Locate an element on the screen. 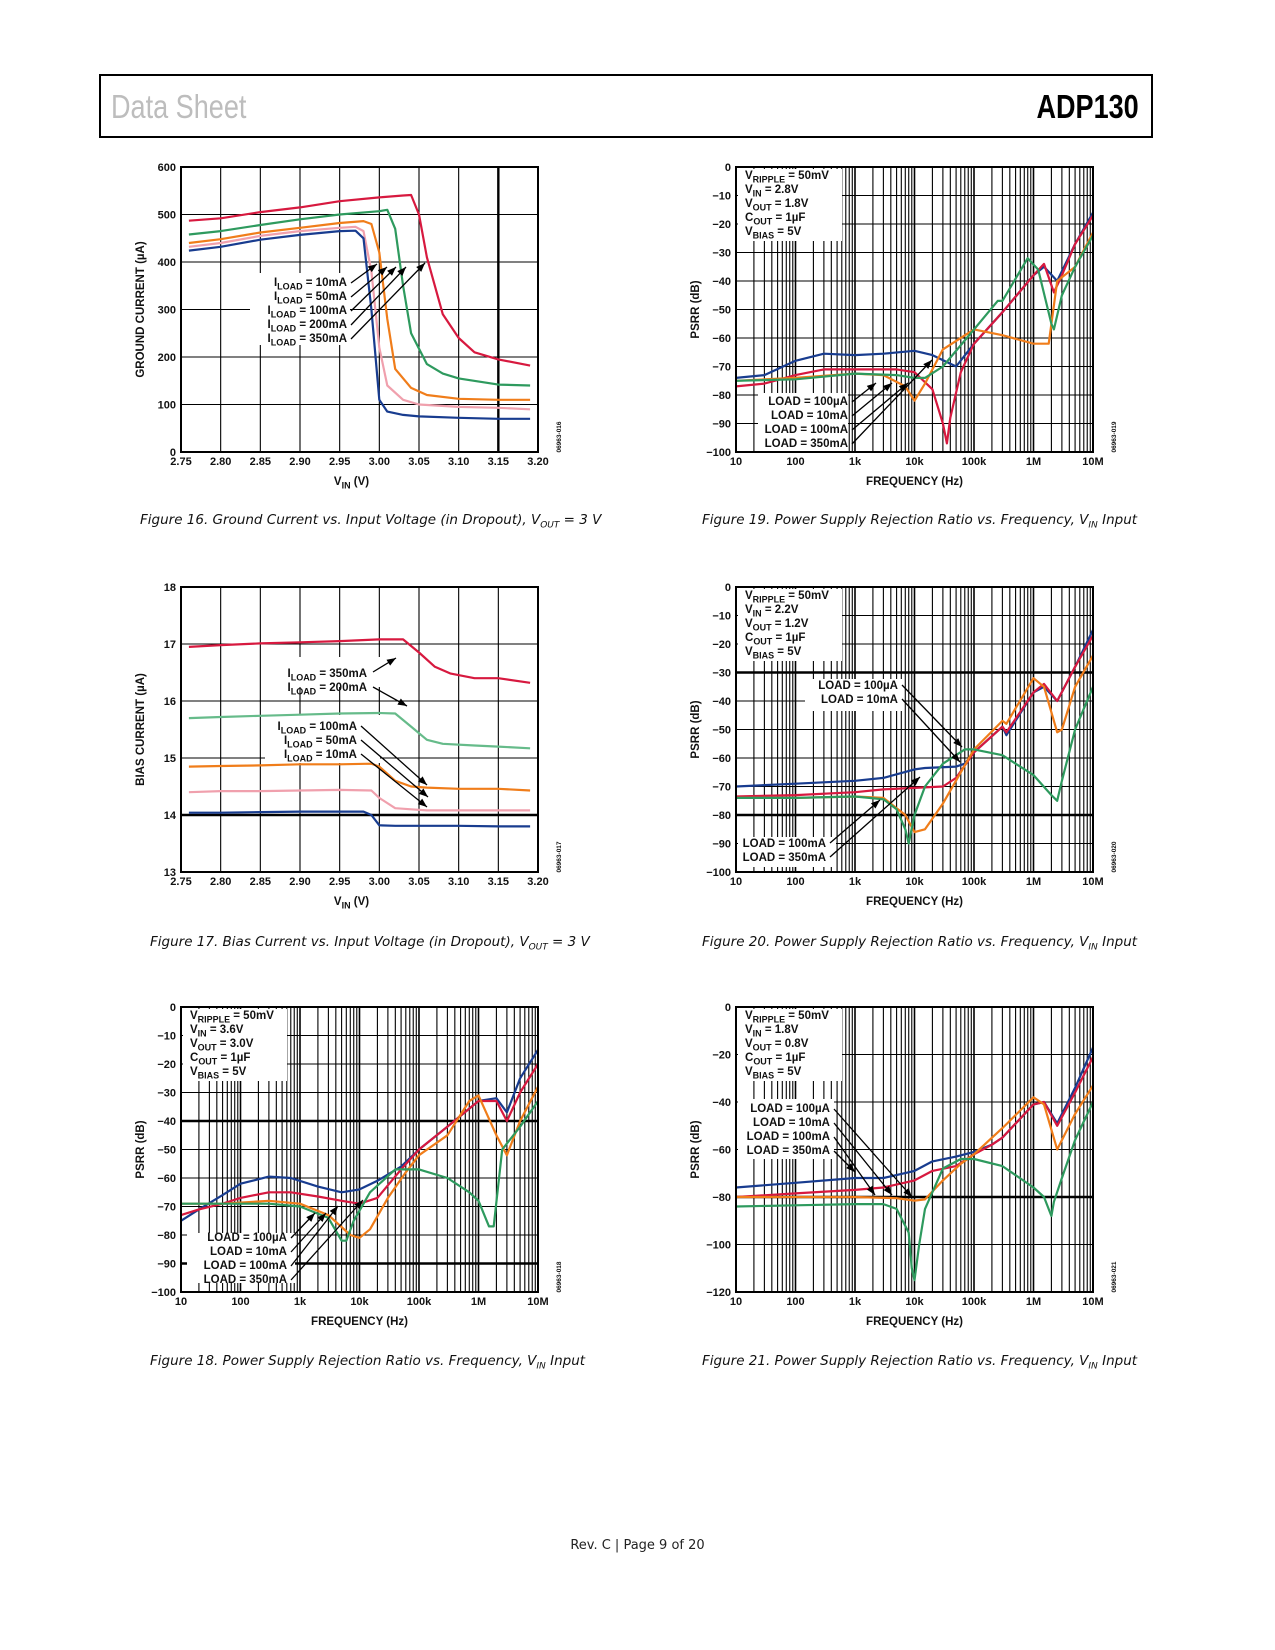 This screenshot has width=1275, height=1650. x-axis-label: VIN (V) is located at coordinates (351, 903).